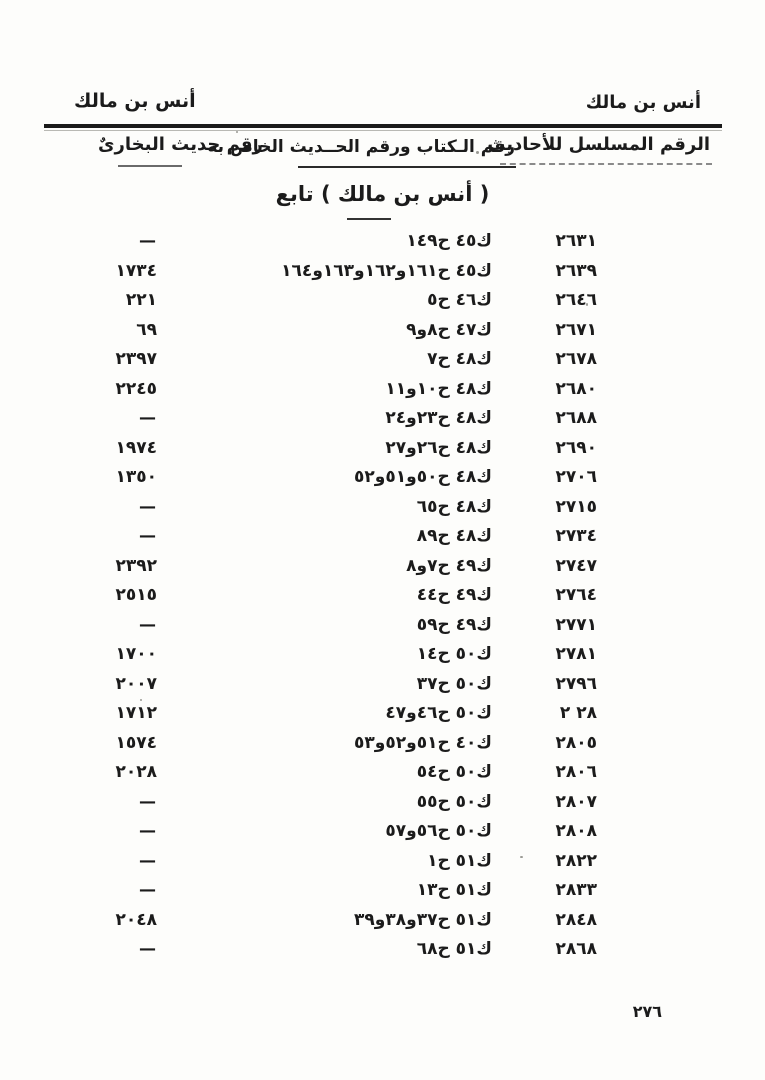 This screenshot has width=765, height=1080. Describe the element at coordinates (643, 102) in the screenshot. I see `running-head-right: أنس بن مالك` at that location.